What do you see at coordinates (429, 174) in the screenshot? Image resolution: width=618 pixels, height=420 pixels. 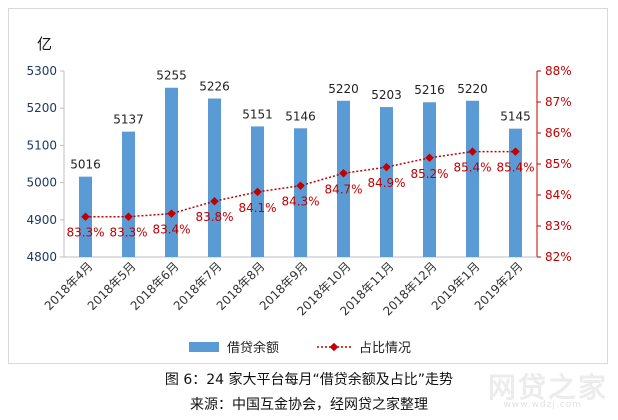 I see `line-data-label: 85.2%` at bounding box center [429, 174].